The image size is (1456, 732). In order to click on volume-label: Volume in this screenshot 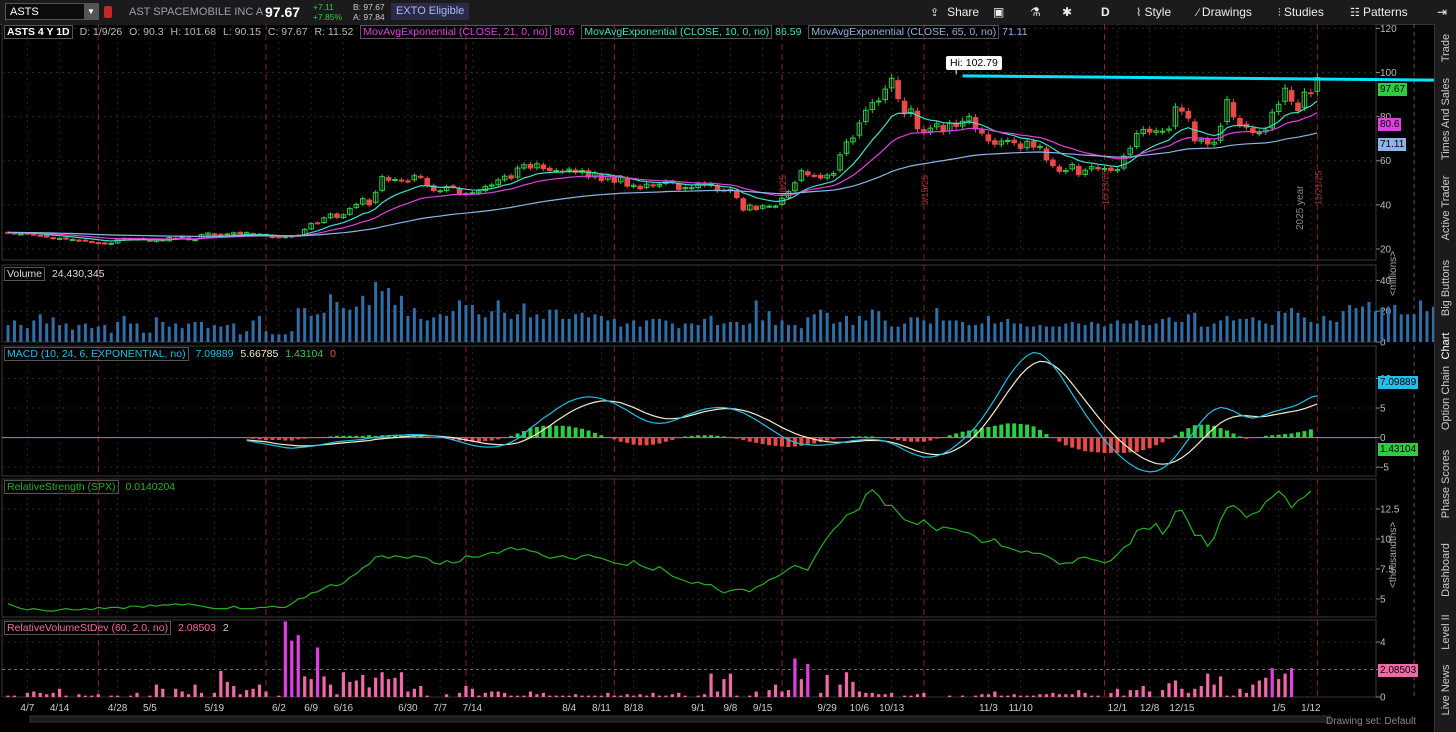, I will do `click(25, 274)`.